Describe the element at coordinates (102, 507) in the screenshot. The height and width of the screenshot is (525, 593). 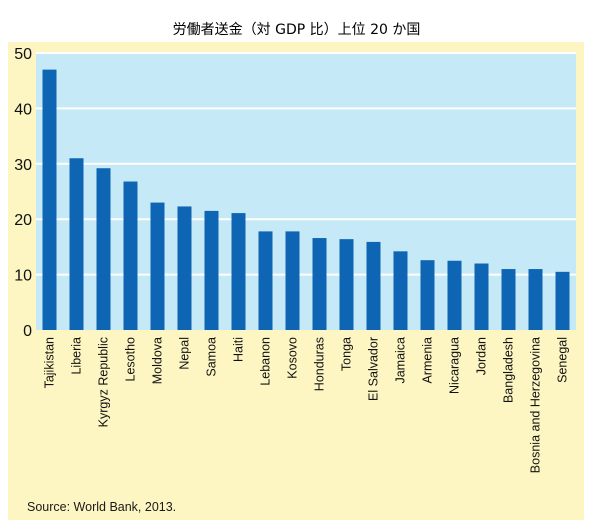
I see `source-note: Source: World Bank, 2013.` at that location.